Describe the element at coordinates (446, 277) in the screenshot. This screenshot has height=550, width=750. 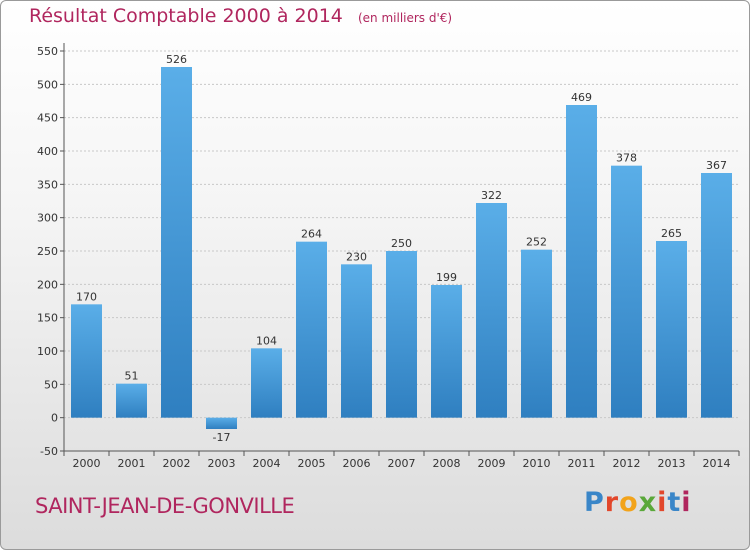
I see `data-label: 199` at that location.